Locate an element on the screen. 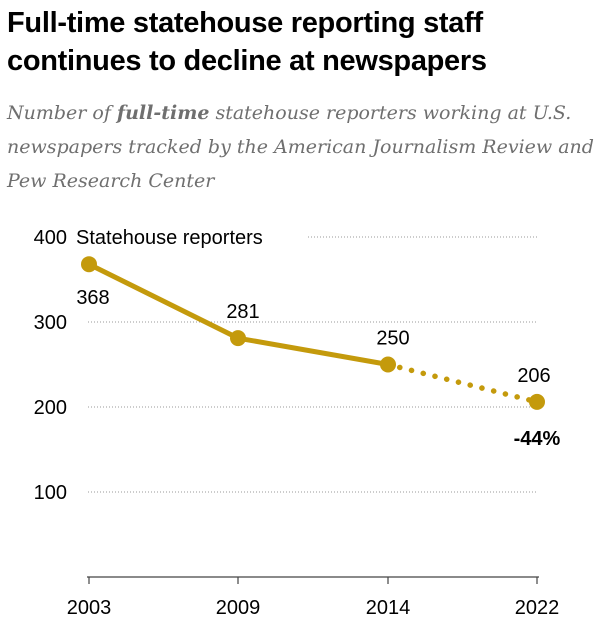 The width and height of the screenshot is (604, 628). data-label-2022: 206 is located at coordinates (533, 376).